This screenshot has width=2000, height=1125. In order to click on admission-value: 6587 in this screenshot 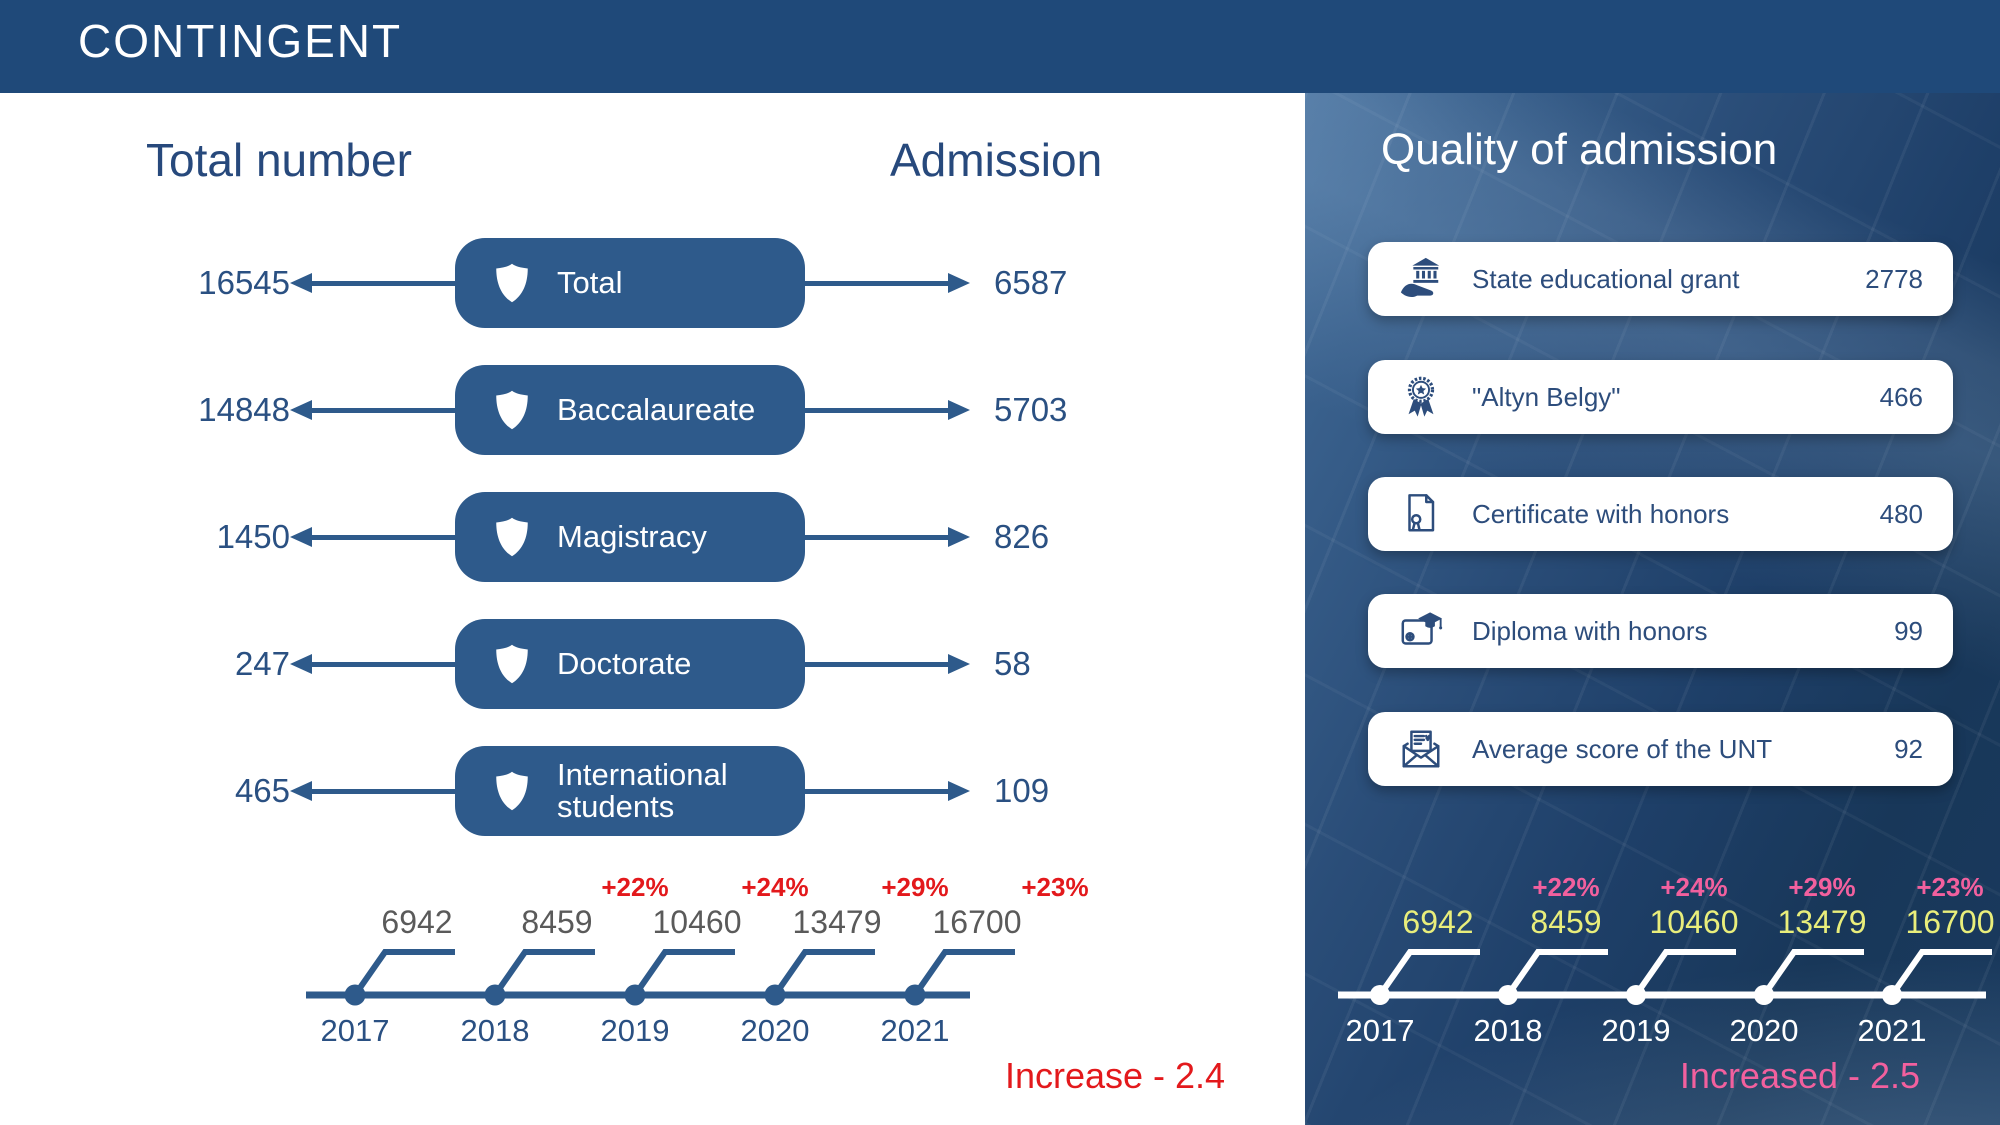, I will do `click(1031, 282)`.